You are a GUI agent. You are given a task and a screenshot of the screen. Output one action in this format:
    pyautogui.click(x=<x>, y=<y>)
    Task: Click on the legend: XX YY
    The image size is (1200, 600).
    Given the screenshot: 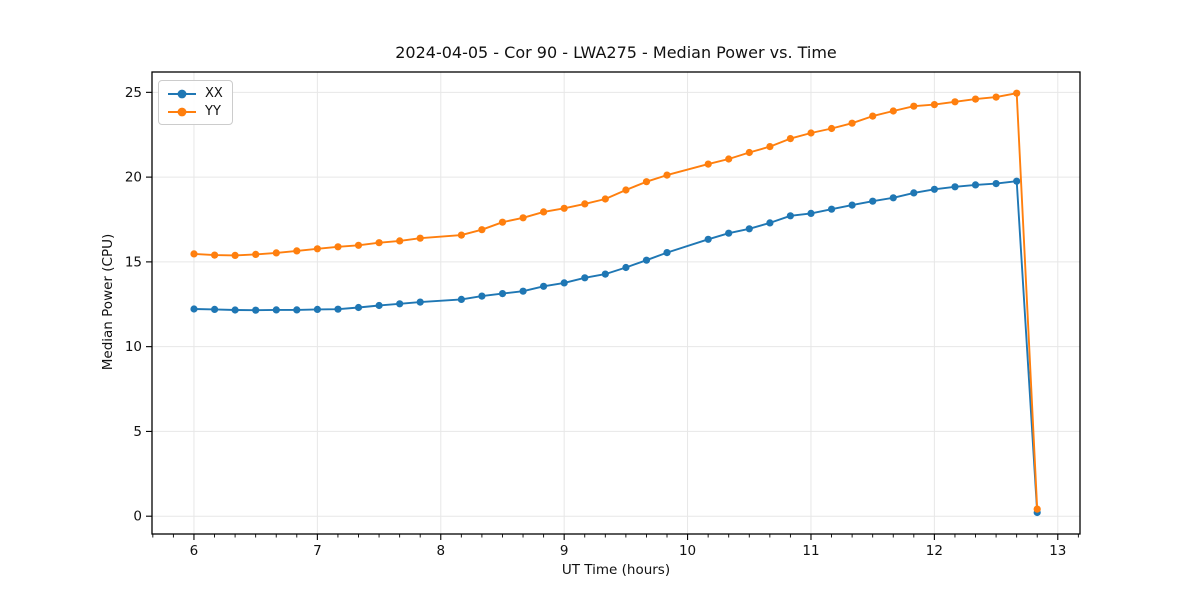 What is the action you would take?
    pyautogui.click(x=195, y=102)
    